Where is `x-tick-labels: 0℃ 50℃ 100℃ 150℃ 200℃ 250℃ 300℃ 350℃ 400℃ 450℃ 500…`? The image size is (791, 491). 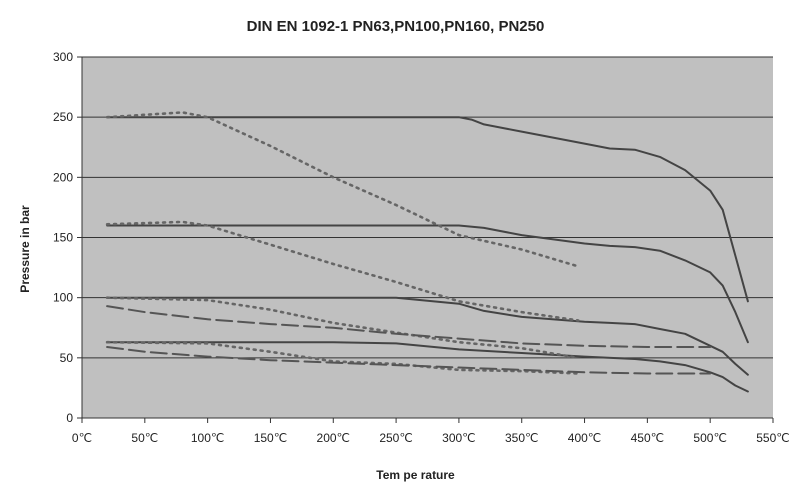 x-tick-labels: 0℃ 50℃ 100℃ 150℃ 200℃ 250℃ 300℃ 350℃ 400℃ 450℃ 500… is located at coordinates (431, 438).